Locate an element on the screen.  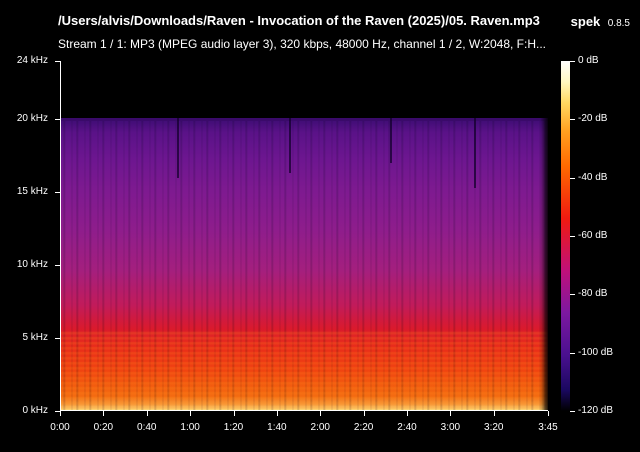
x-tick-label: 0:00 is located at coordinates (60, 427).